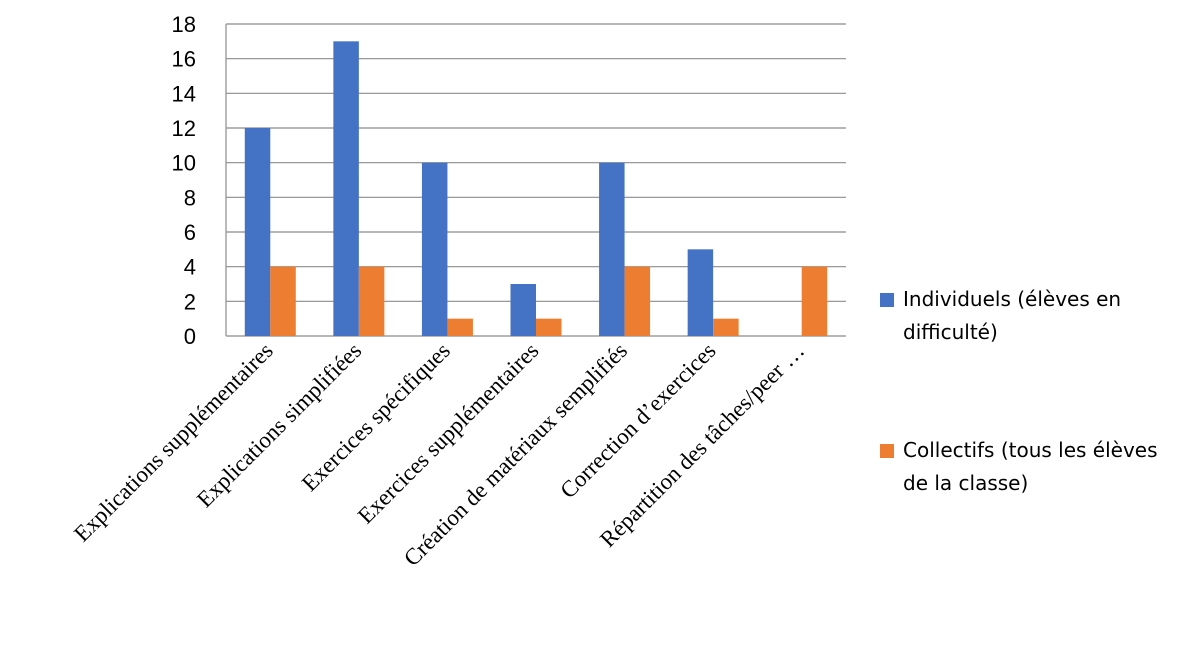 Image resolution: width=1183 pixels, height=667 pixels. What do you see at coordinates (184, 128) in the screenshot?
I see `y-tick-label: 12` at bounding box center [184, 128].